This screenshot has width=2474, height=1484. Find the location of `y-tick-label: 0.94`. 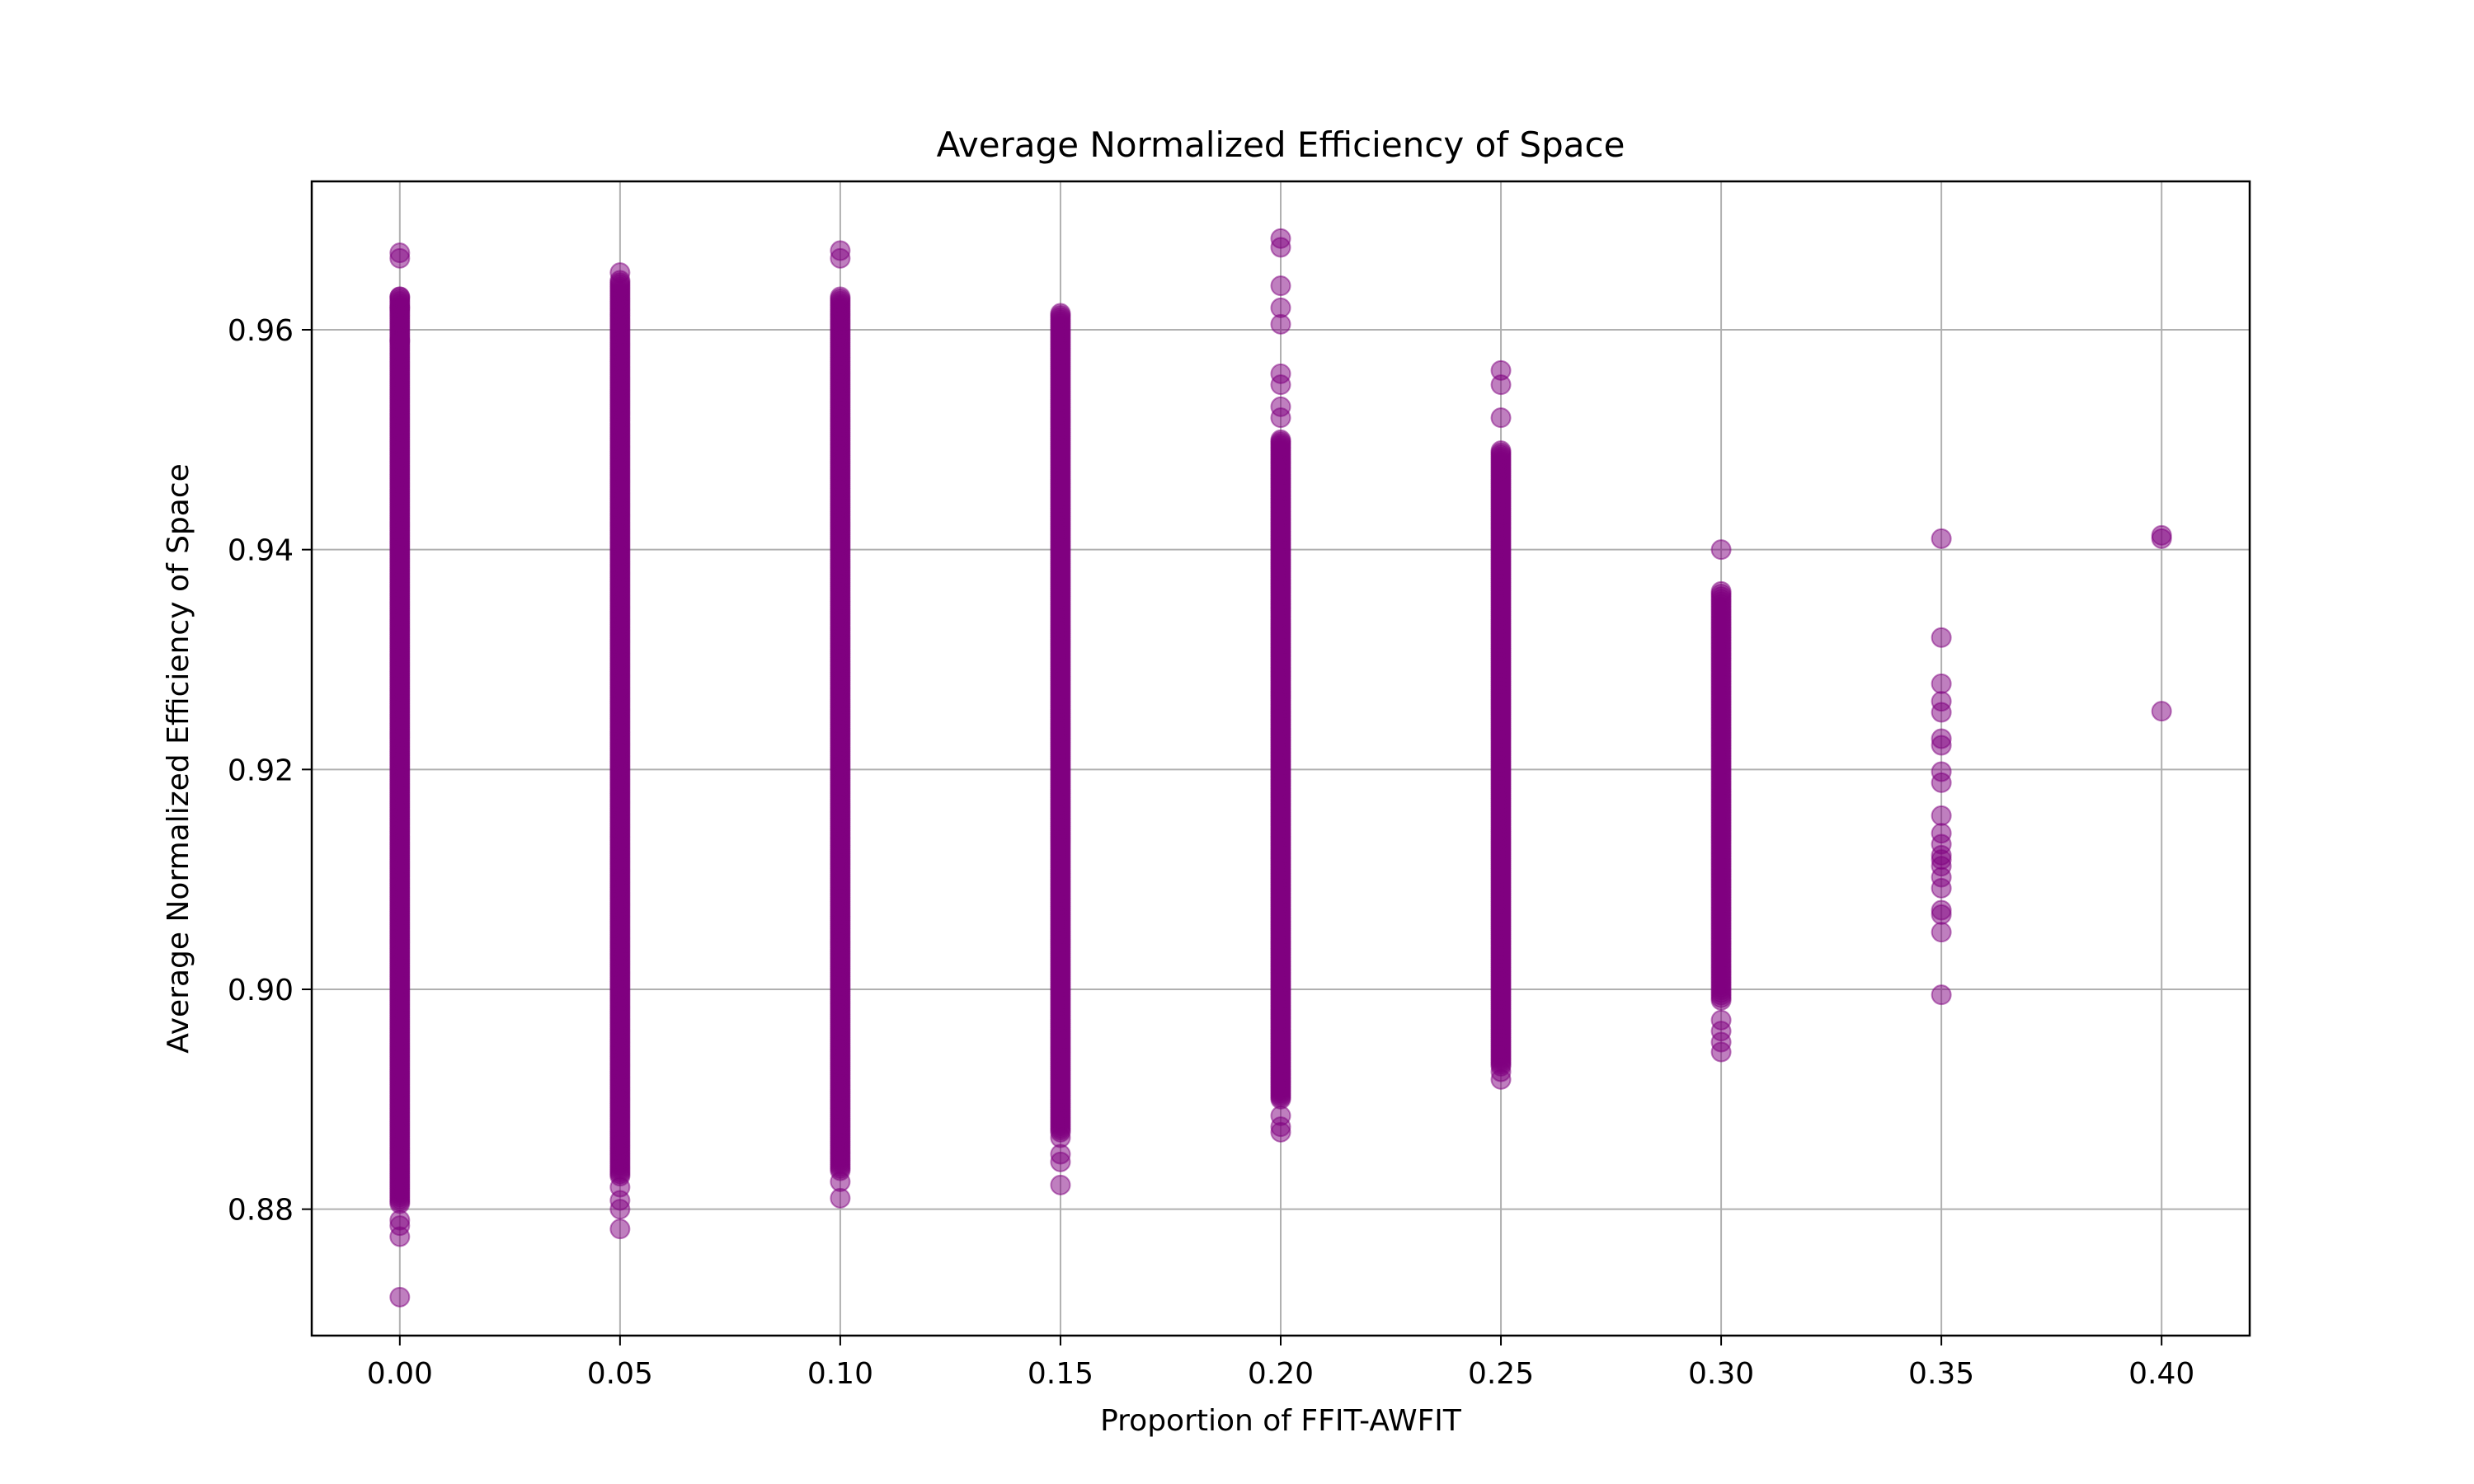

y-tick-label: 0.94 is located at coordinates (261, 551).